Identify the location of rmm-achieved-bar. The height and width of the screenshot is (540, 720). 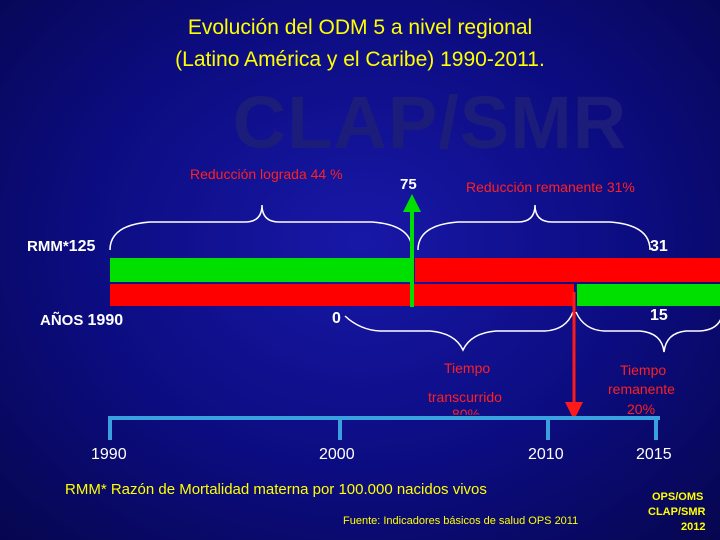
(261, 270).